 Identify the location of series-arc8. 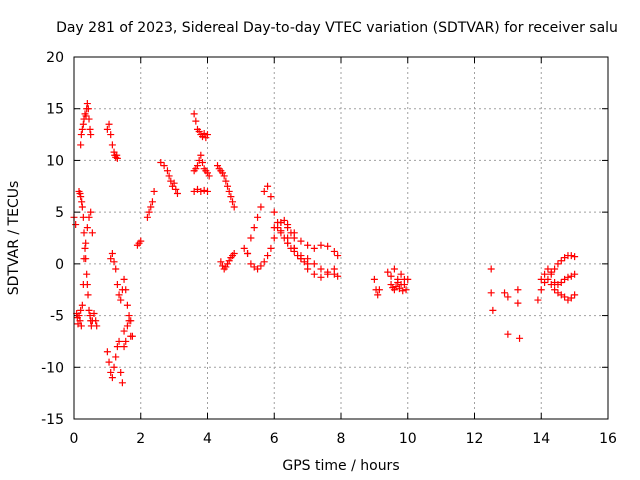
(128, 328).